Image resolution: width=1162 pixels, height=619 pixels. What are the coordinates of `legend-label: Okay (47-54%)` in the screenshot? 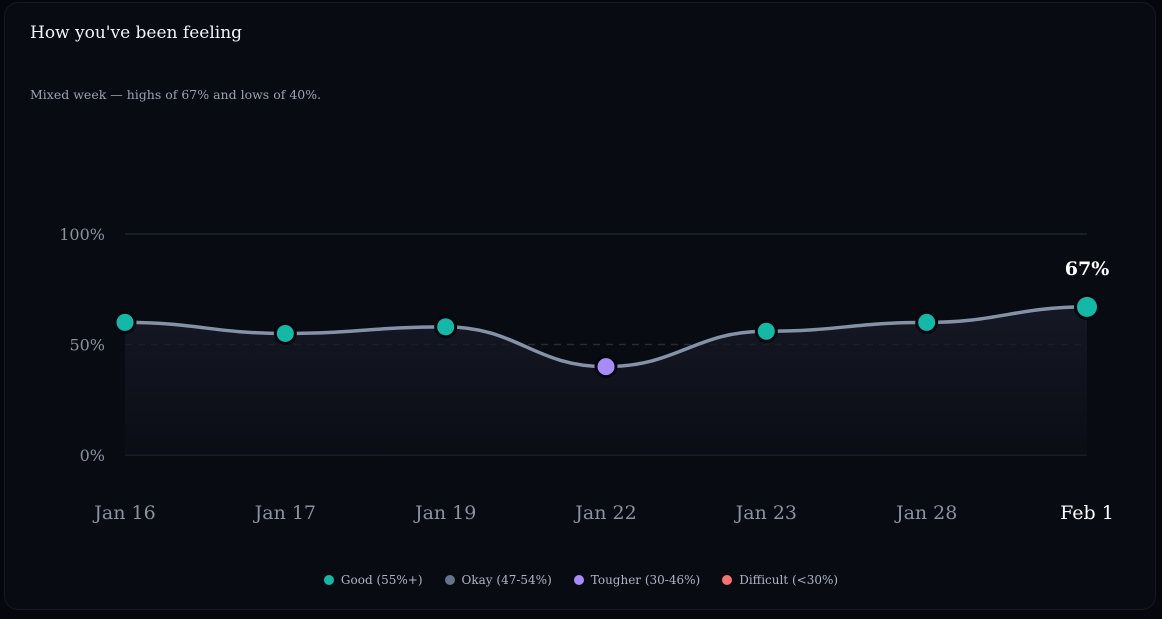 It's located at (506, 580).